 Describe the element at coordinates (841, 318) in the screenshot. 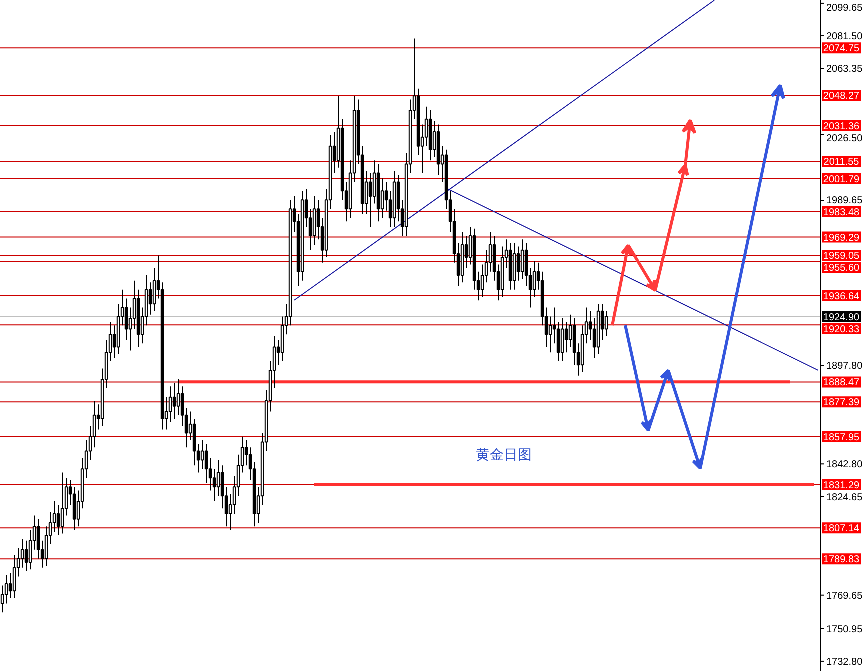

I see `ref-line-label: 1924.90` at that location.